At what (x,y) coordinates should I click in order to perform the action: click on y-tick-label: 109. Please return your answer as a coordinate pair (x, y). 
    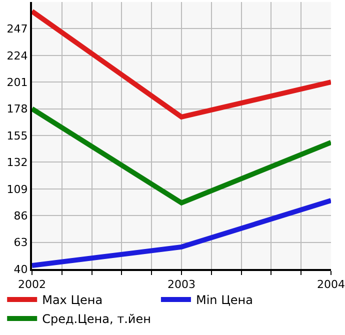
    Looking at the image, I should click on (17, 189).